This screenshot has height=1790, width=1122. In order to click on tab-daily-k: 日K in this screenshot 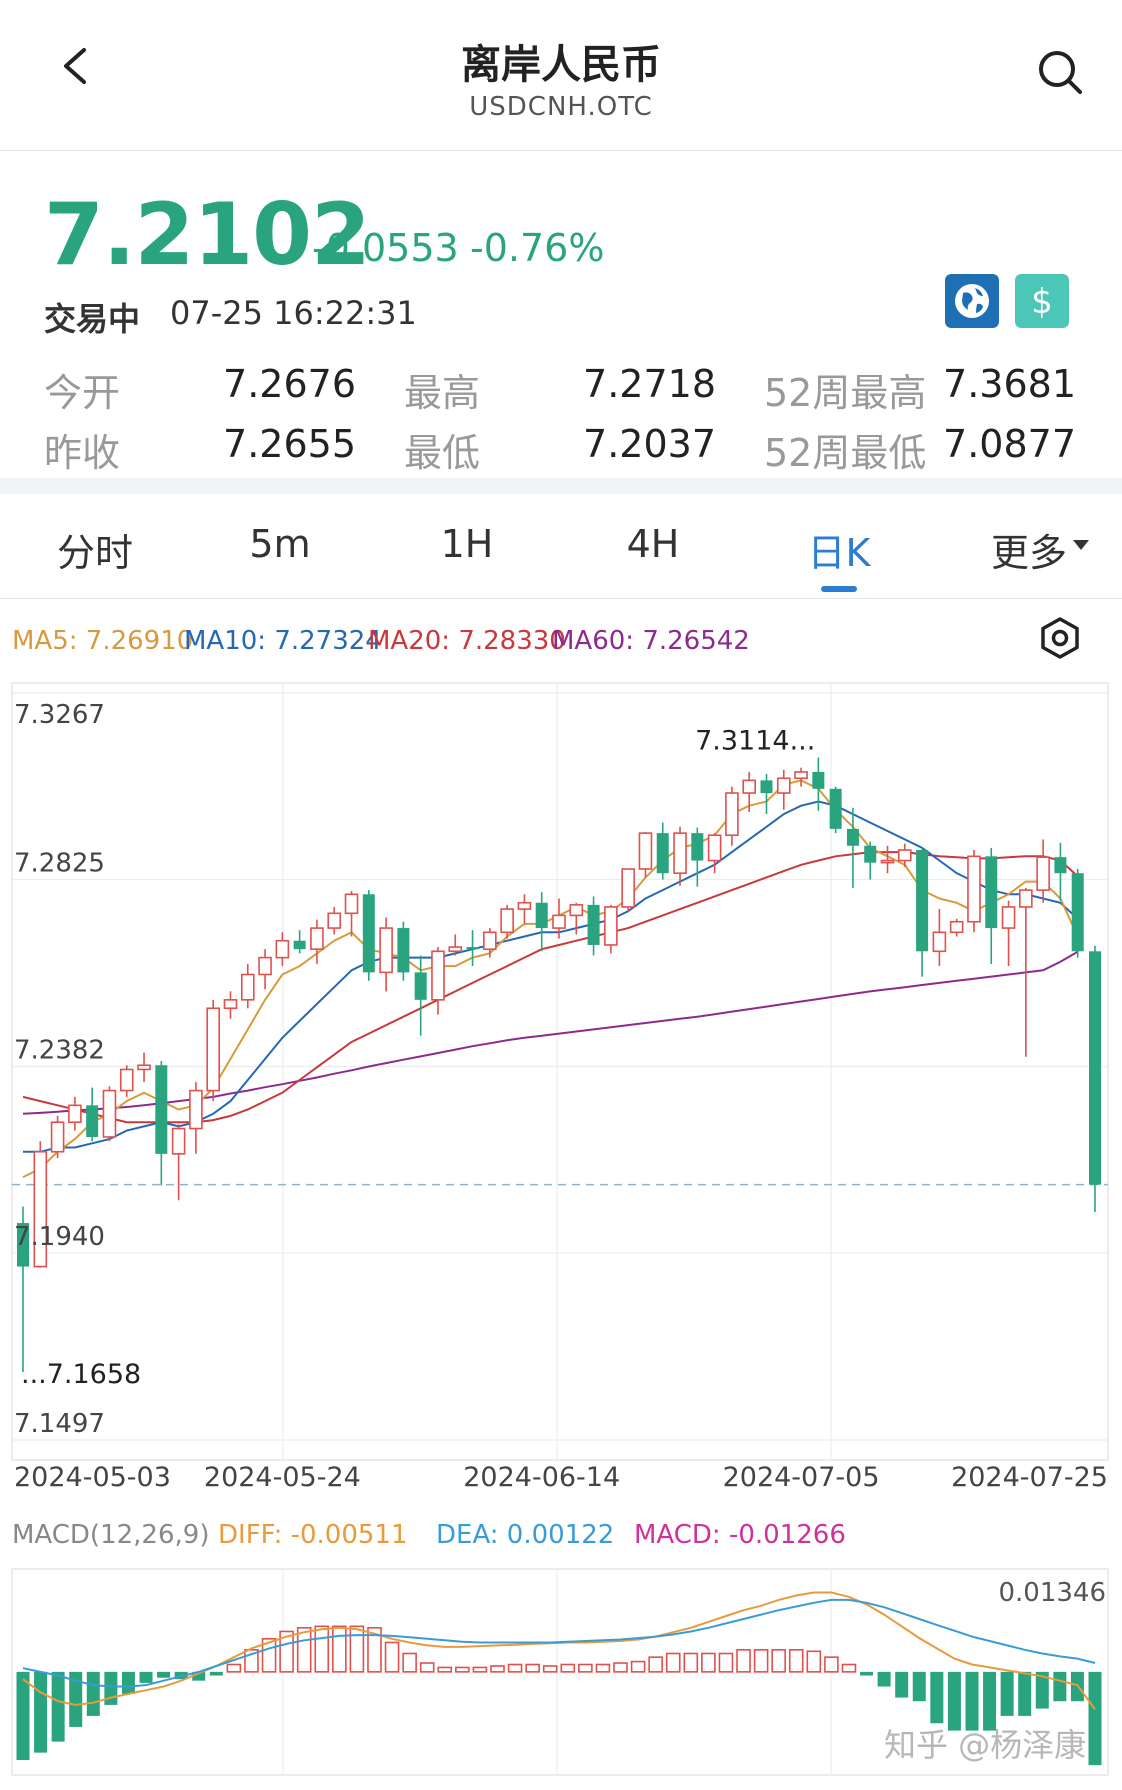, I will do `click(839, 553)`.